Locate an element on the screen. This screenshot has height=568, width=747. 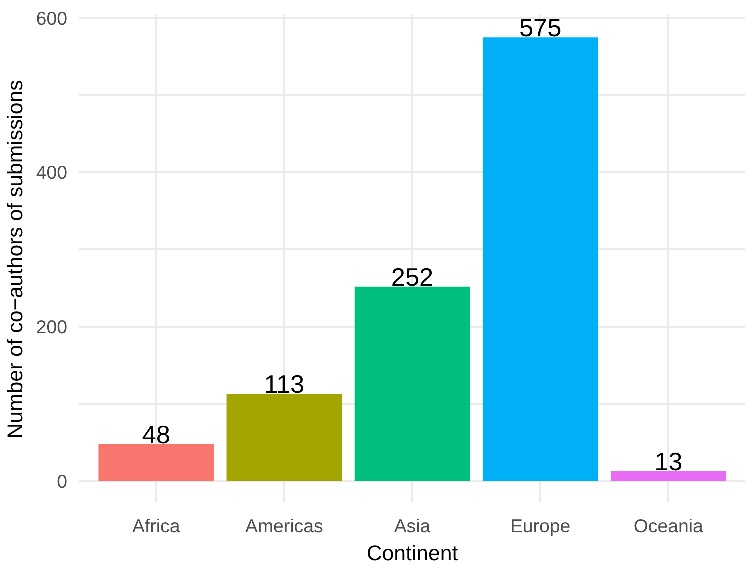
x-axis-title: Continent is located at coordinates (412, 554).